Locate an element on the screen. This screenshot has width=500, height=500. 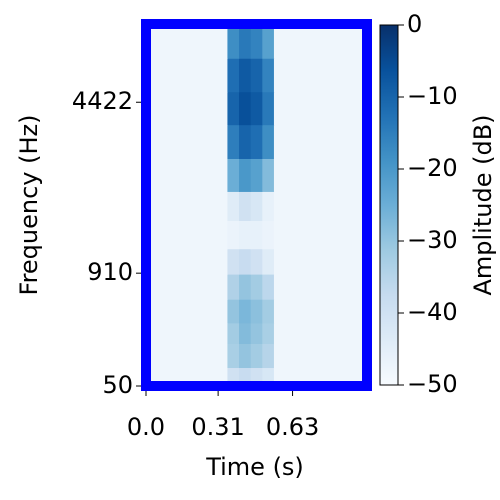
colorbar-tick-label: −10 is located at coordinates (432, 96).